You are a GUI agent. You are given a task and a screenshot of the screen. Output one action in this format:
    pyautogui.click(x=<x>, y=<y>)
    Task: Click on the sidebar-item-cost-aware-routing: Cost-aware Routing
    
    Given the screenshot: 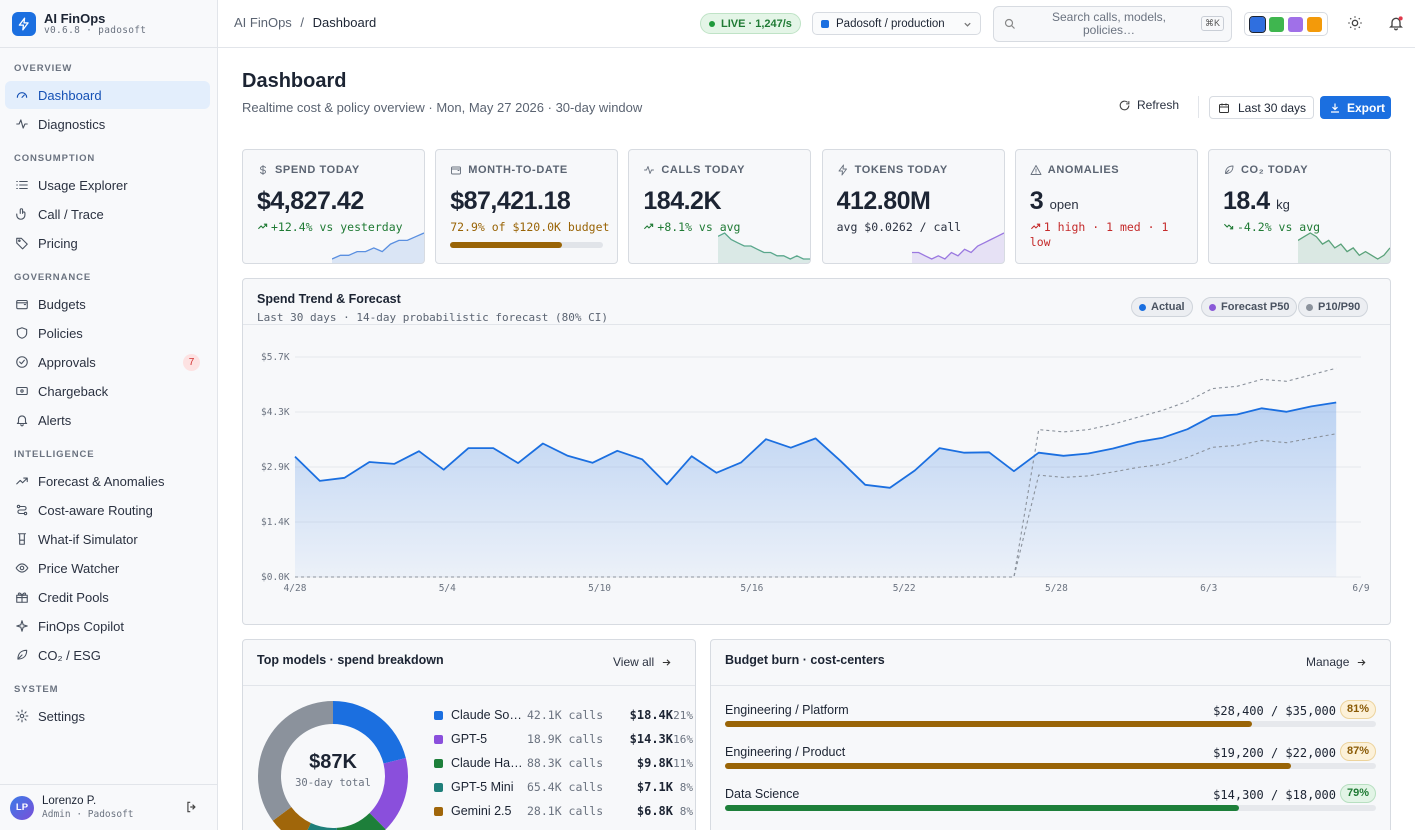 What is the action you would take?
    pyautogui.click(x=107, y=510)
    